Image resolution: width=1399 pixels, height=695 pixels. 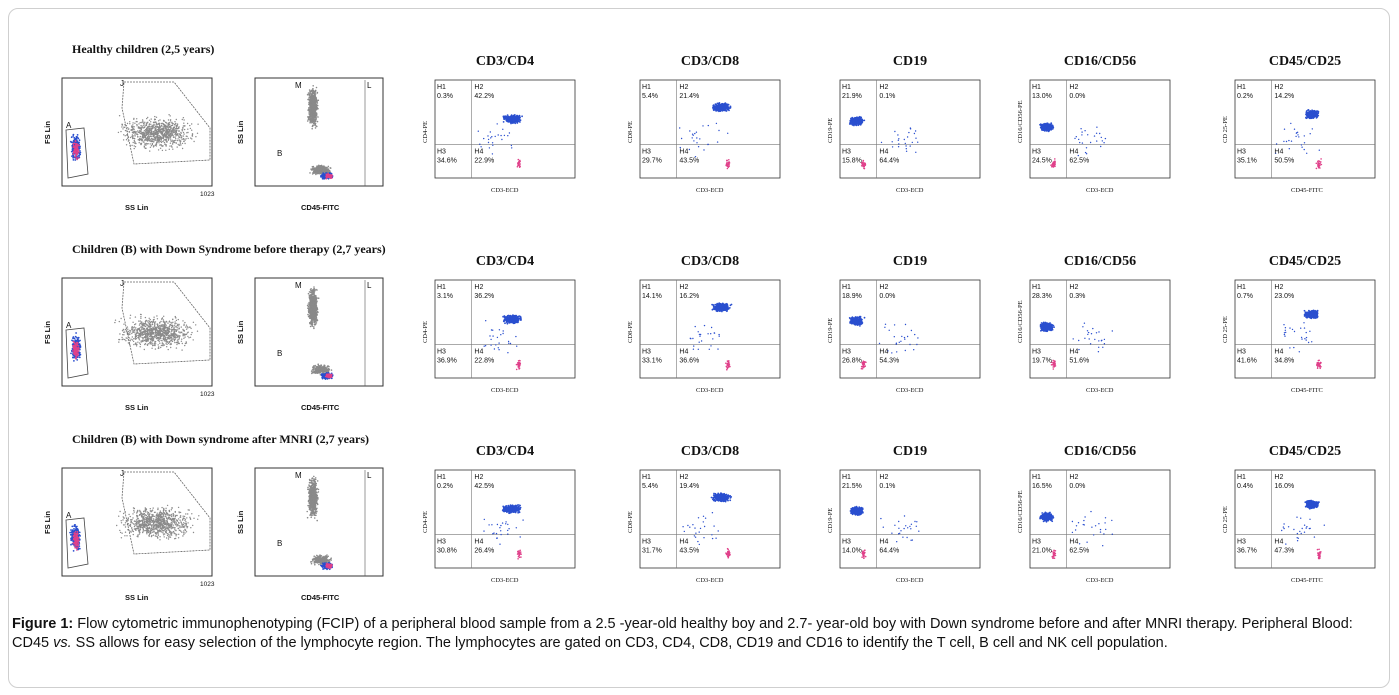 What do you see at coordinates (1020, 511) in the screenshot?
I see `y-axis-label: CD16/CD56-PE` at bounding box center [1020, 511].